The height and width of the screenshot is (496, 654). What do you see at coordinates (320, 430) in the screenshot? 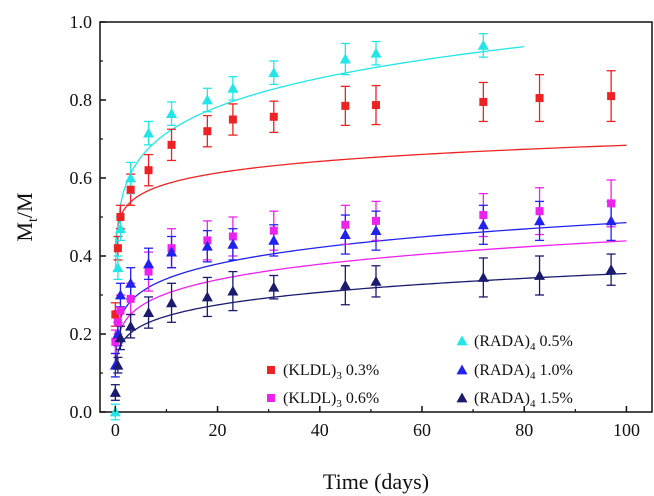
I see `x-tick-label: 40` at bounding box center [320, 430].